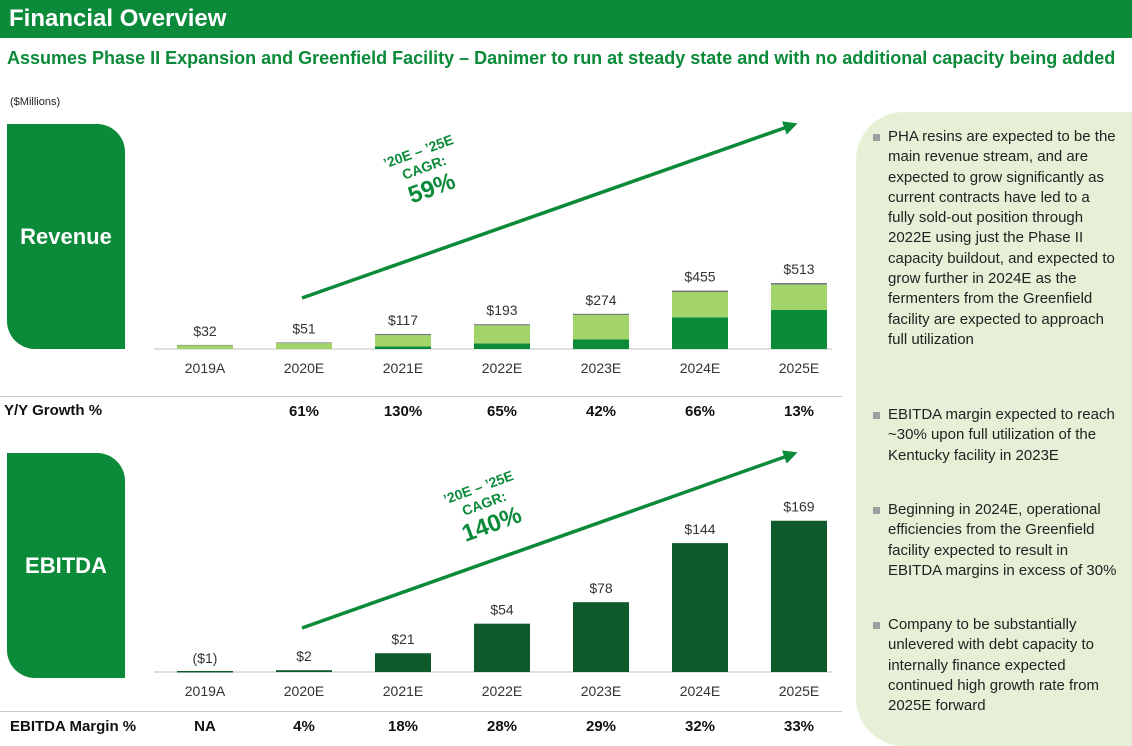  What do you see at coordinates (403, 320) in the screenshot?
I see `data-label: $117` at bounding box center [403, 320].